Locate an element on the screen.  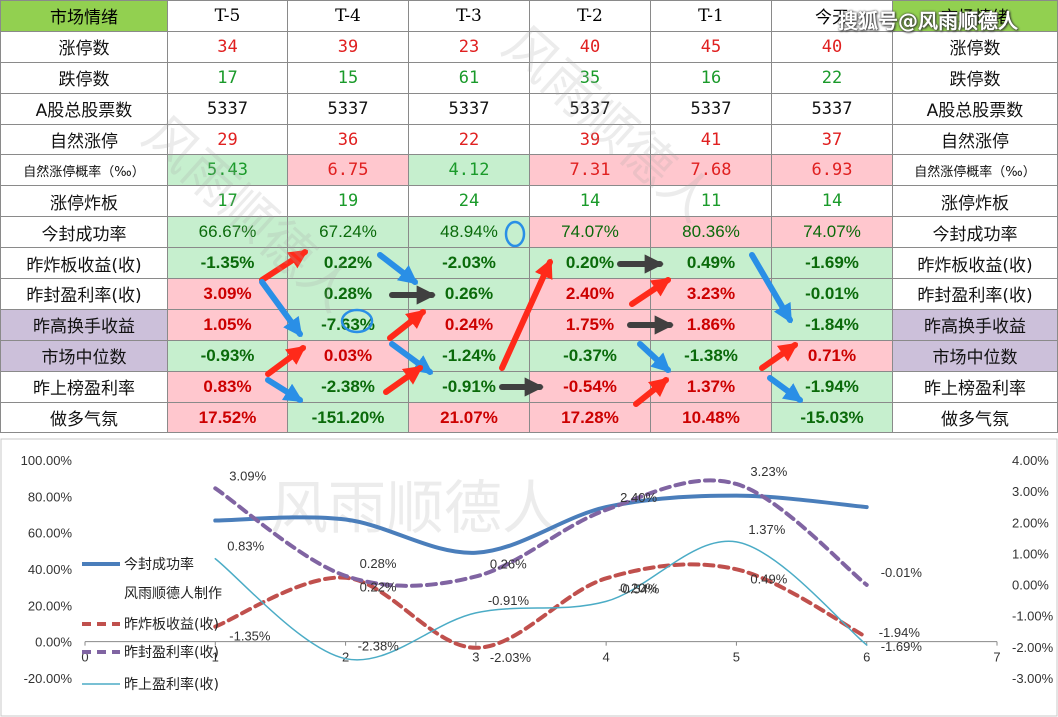
data-cell: 48.94% is located at coordinates (469, 232).